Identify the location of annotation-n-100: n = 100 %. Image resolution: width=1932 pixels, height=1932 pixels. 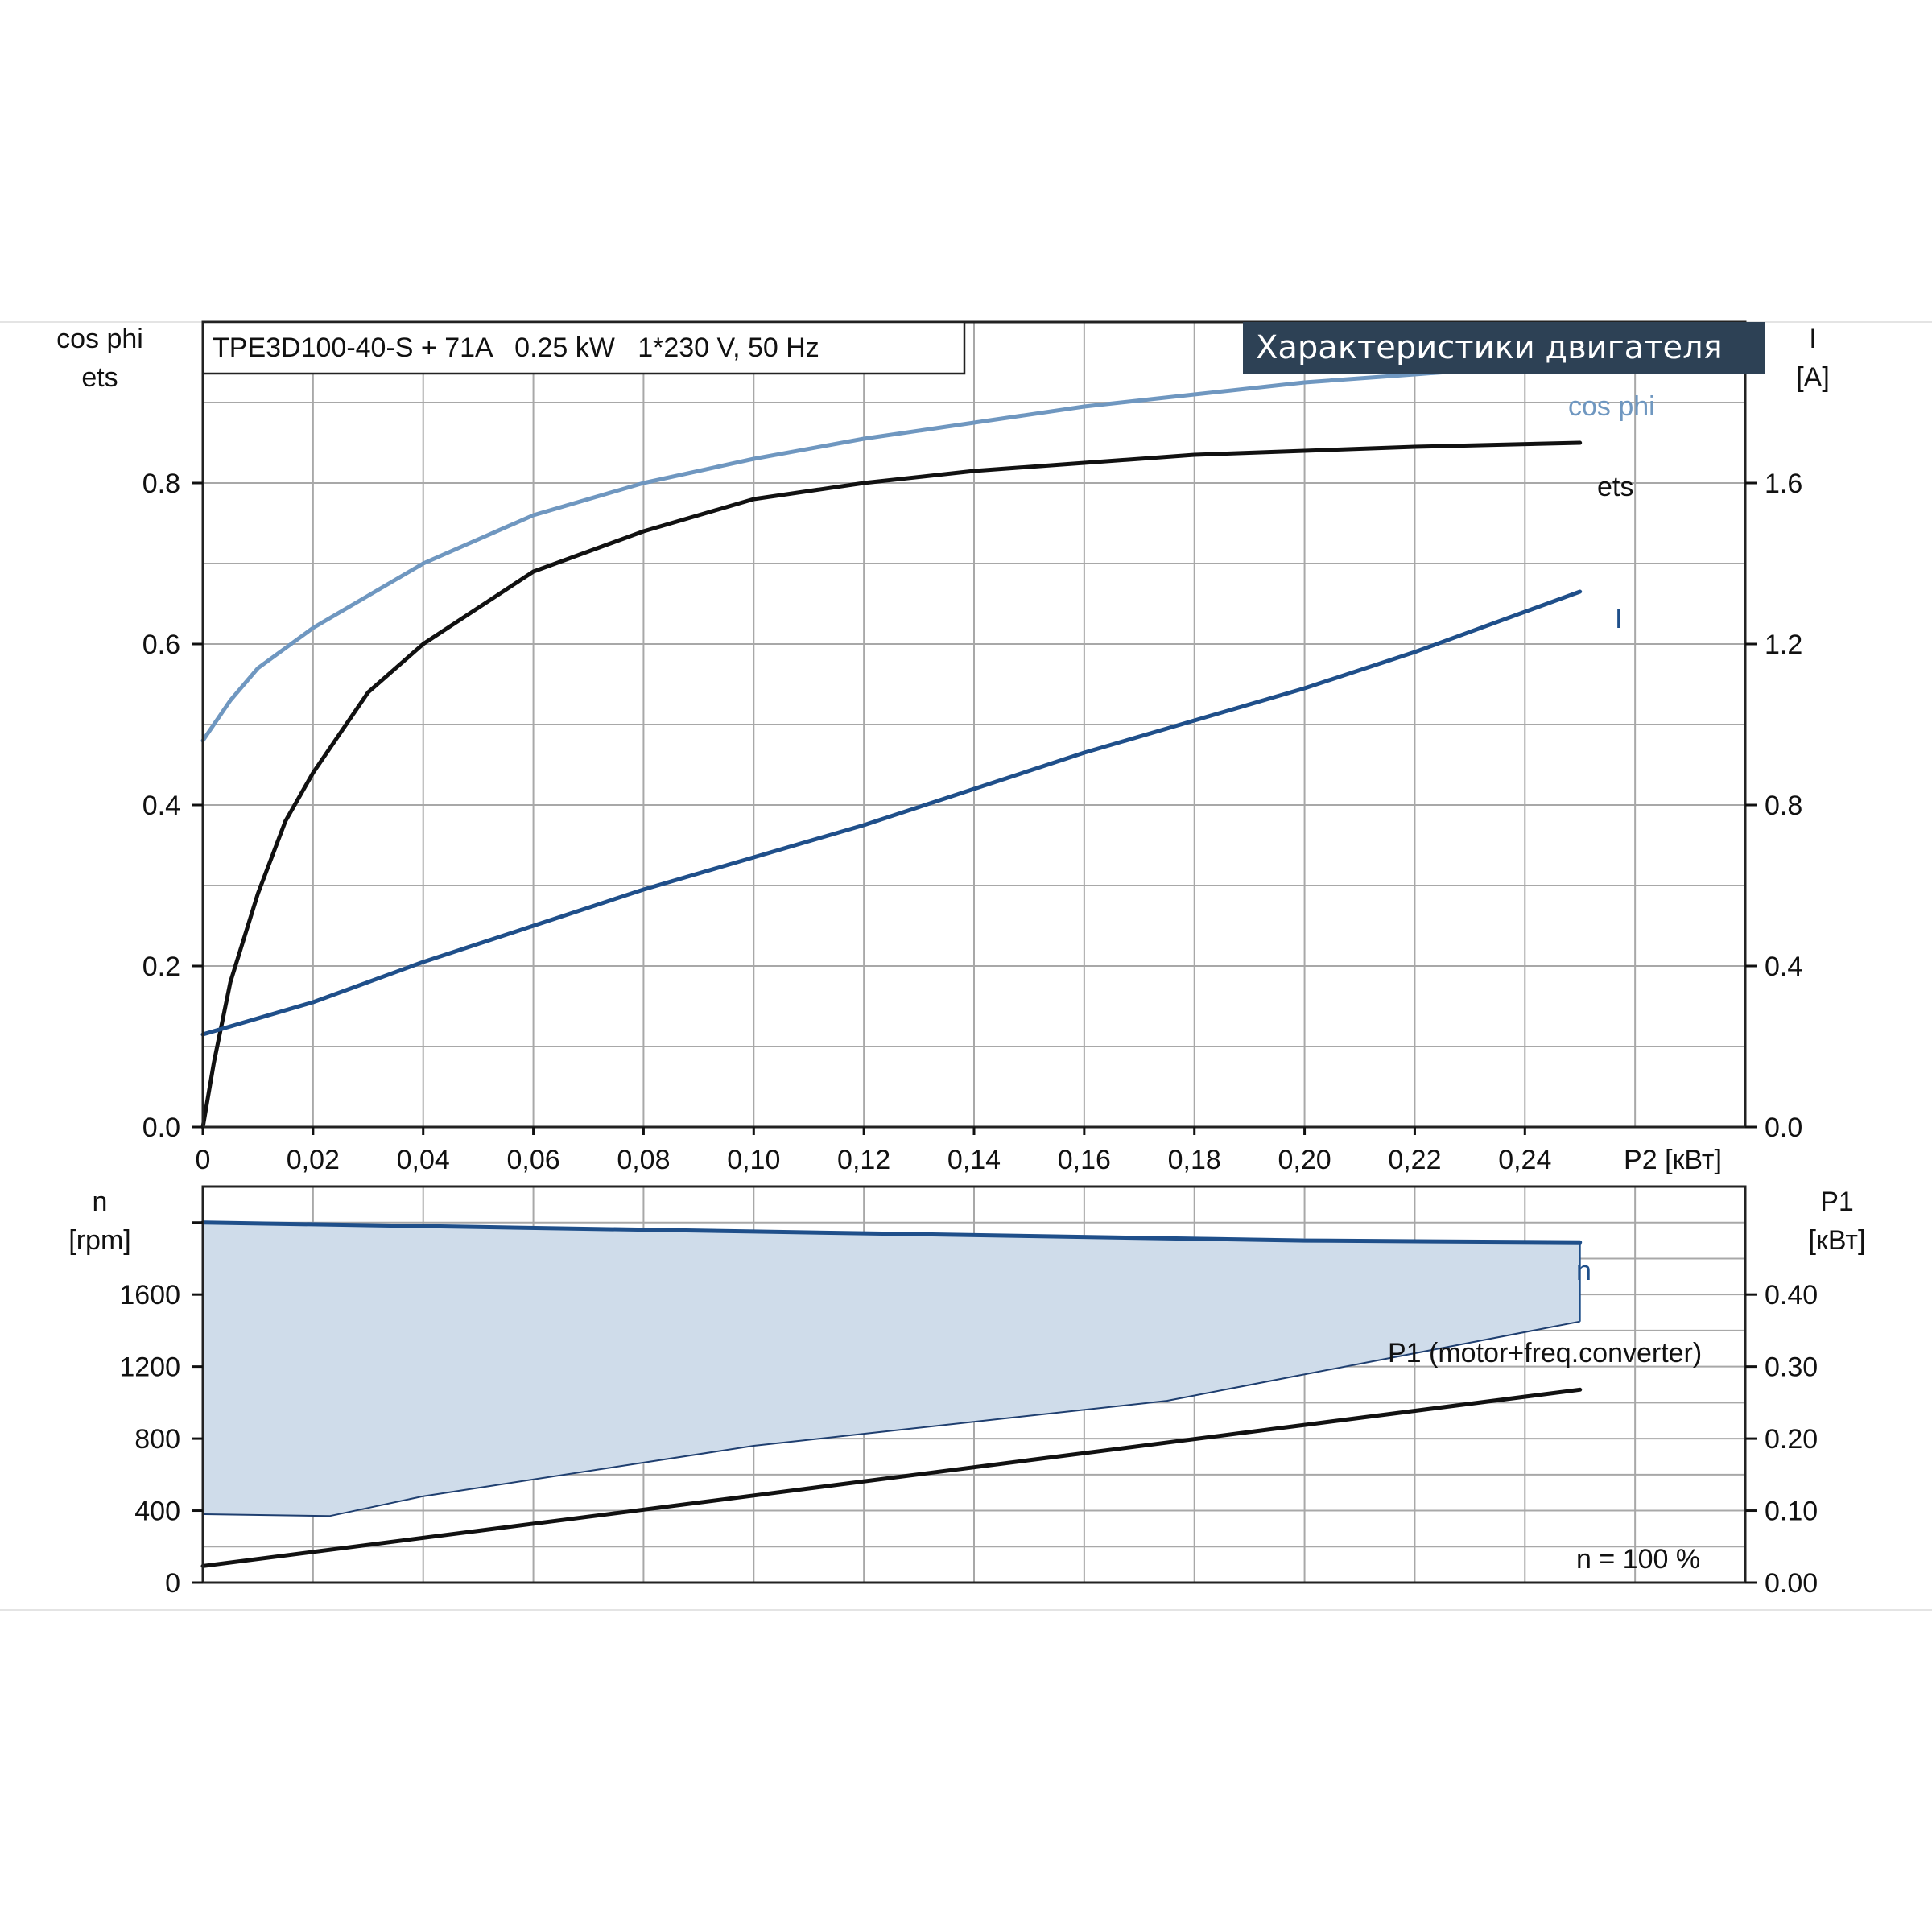
(1638, 1559).